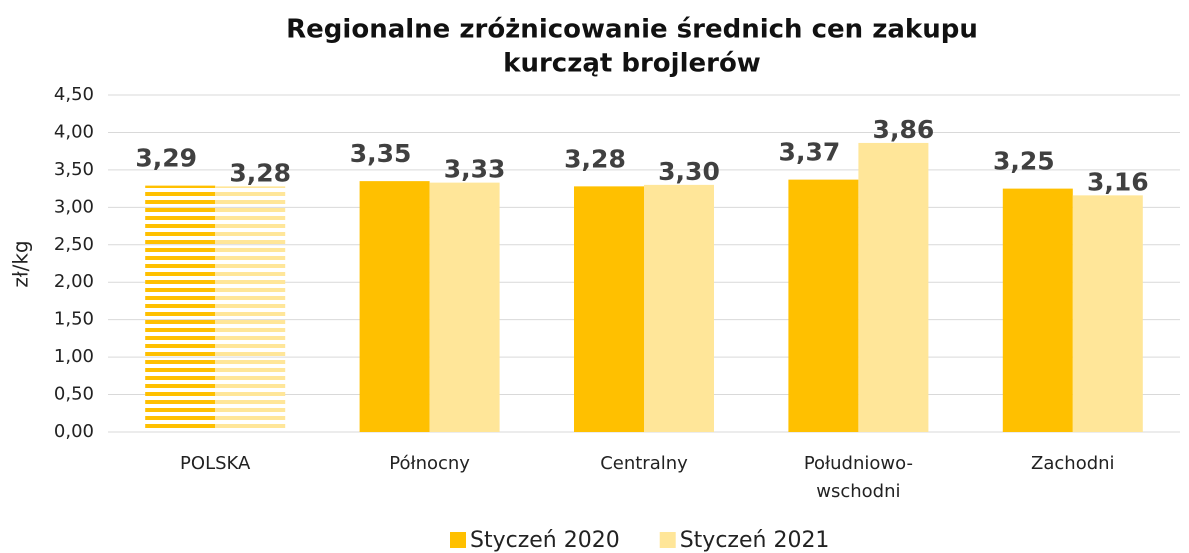  I want to click on value-label: 3,86, so click(904, 129).